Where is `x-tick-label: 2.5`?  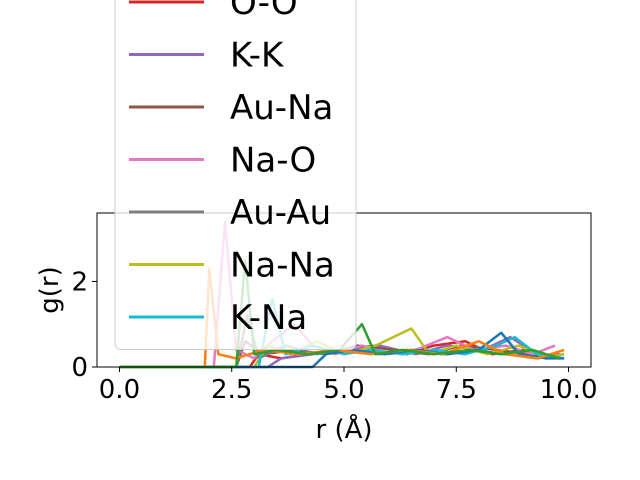
x-tick-label: 2.5 is located at coordinates (231, 390).